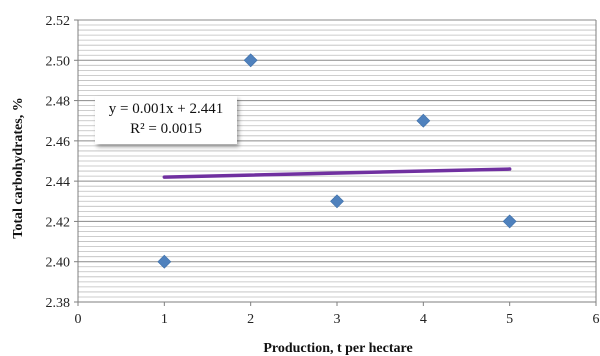  What do you see at coordinates (337, 348) in the screenshot?
I see `x-axis-title: Production, t per hectare` at bounding box center [337, 348].